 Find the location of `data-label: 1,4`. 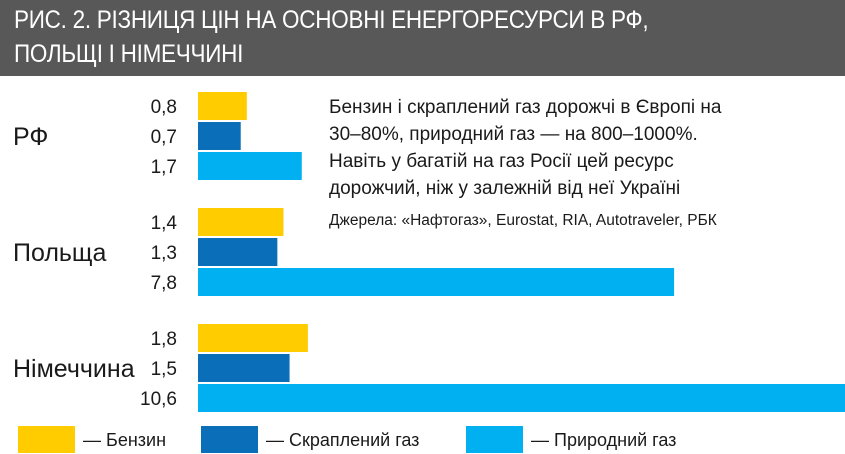

data-label: 1,4 is located at coordinates (164, 223).